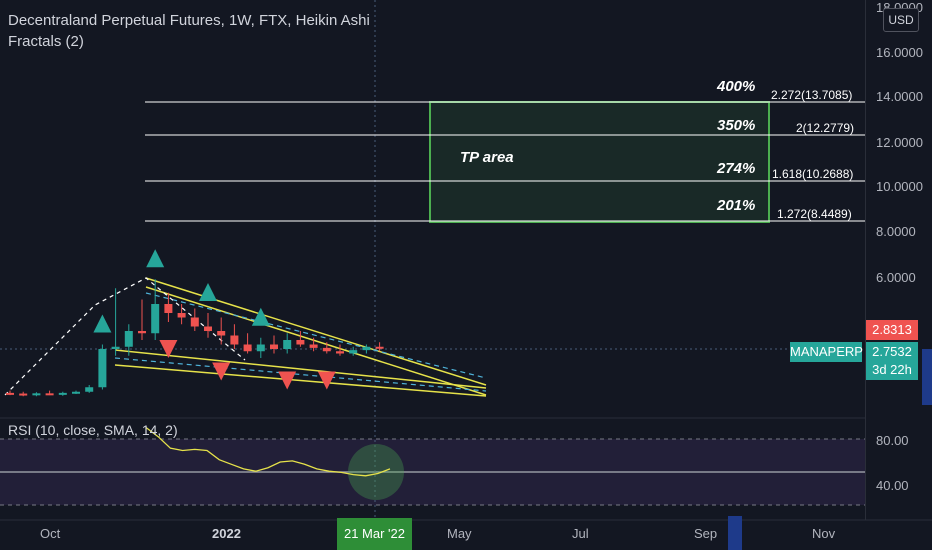 The height and width of the screenshot is (550, 932). I want to click on rsi-indicator-label: RSI (10, close, SMA, 14, 2), so click(93, 430).